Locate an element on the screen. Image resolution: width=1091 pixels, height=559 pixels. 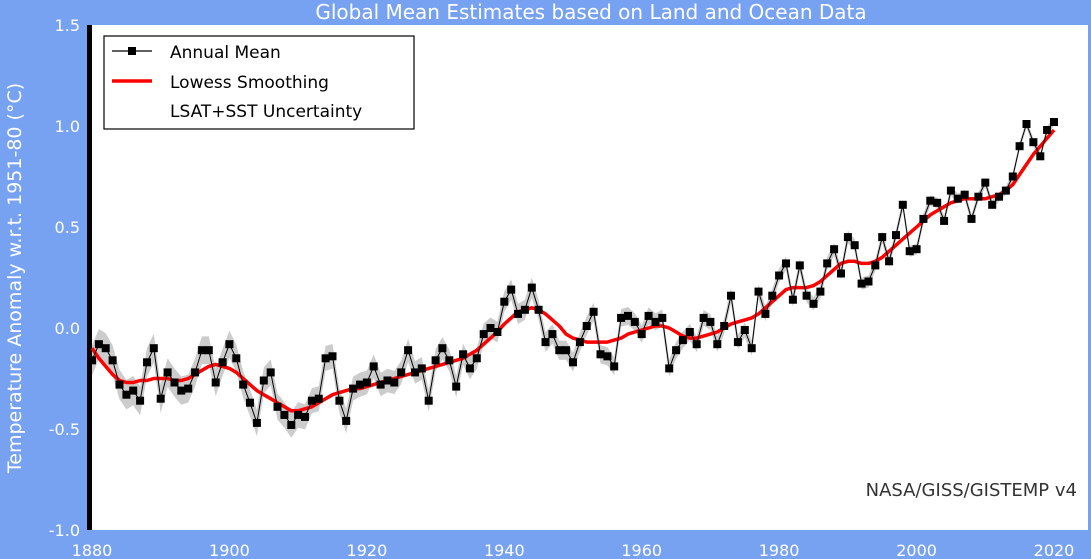
legend-annual-mean: Annual Mean is located at coordinates (225, 53).